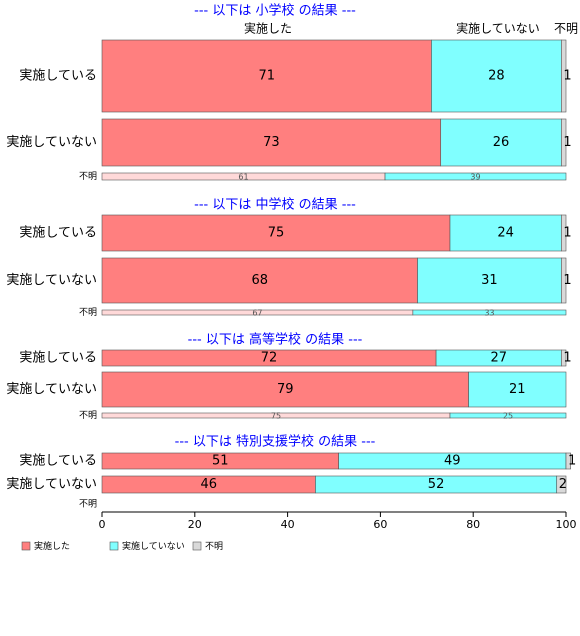 This screenshot has width=580, height=636. Describe the element at coordinates (52, 546) in the screenshot. I see `legend-label: 実施した` at that location.